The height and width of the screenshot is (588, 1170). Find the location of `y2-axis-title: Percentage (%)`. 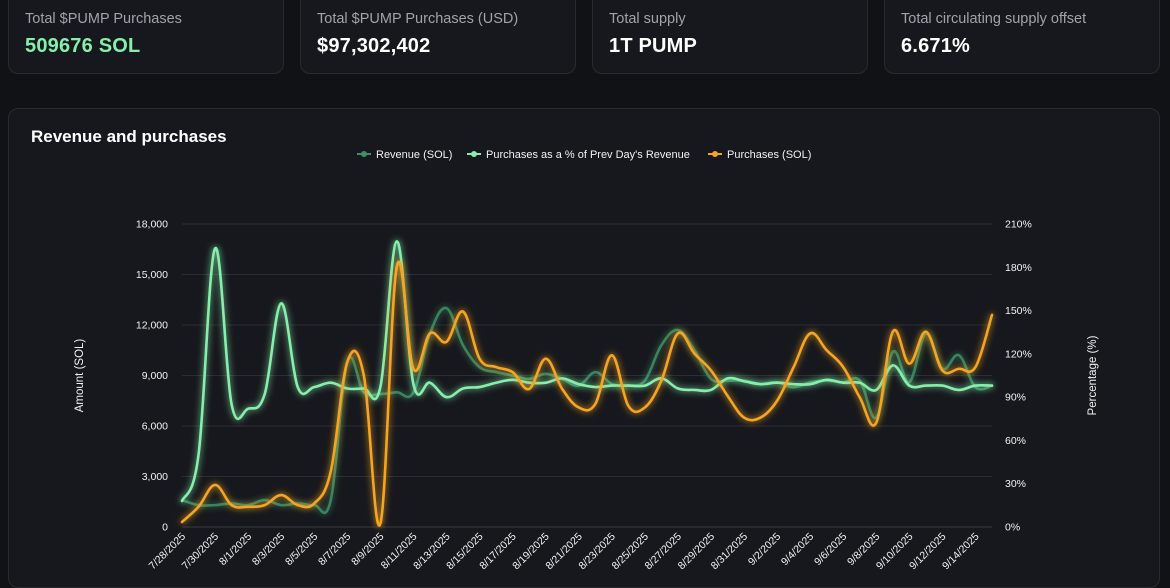

y2-axis-title: Percentage (%) is located at coordinates (1093, 375).